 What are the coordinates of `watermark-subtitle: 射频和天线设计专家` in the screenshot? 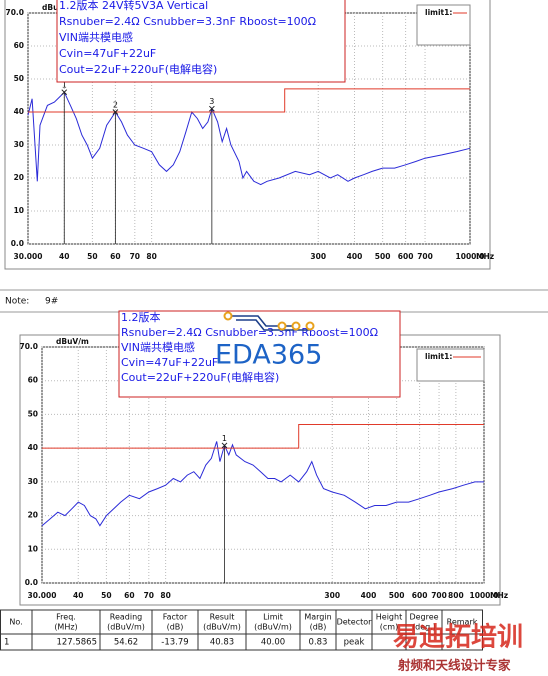 It's located at (454, 665).